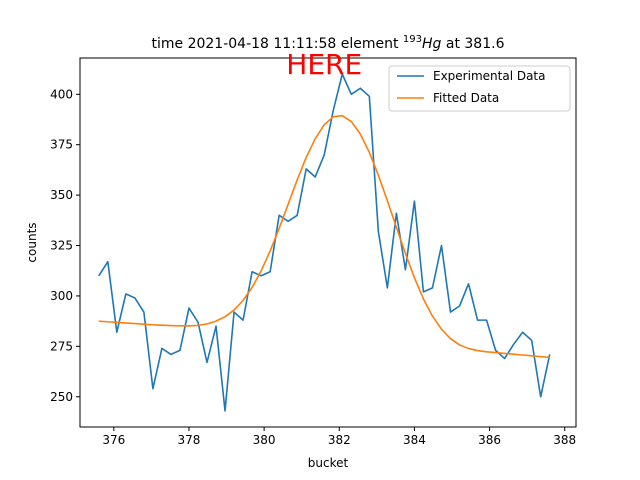 This screenshot has height=480, width=640. What do you see at coordinates (61, 94) in the screenshot?
I see `y-tick-label: 400` at bounding box center [61, 94].